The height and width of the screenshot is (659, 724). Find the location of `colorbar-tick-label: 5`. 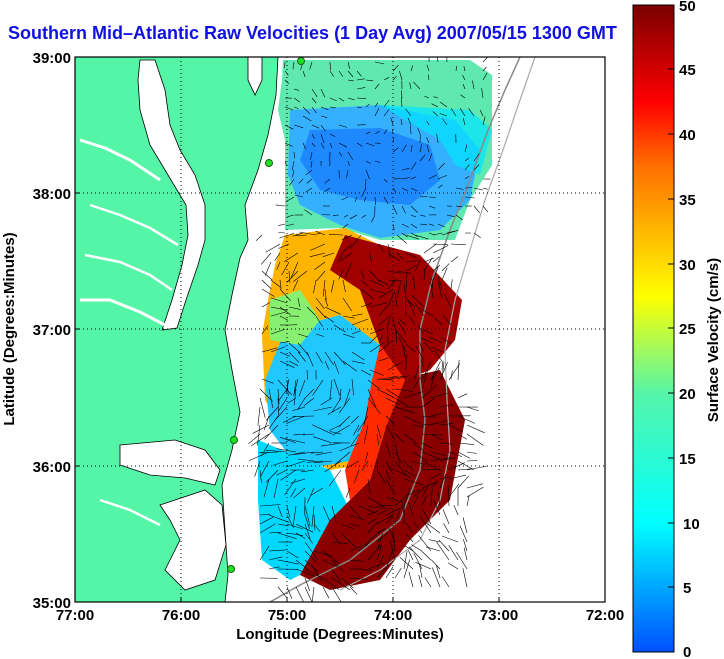

colorbar-tick-label: 5 is located at coordinates (687, 588).